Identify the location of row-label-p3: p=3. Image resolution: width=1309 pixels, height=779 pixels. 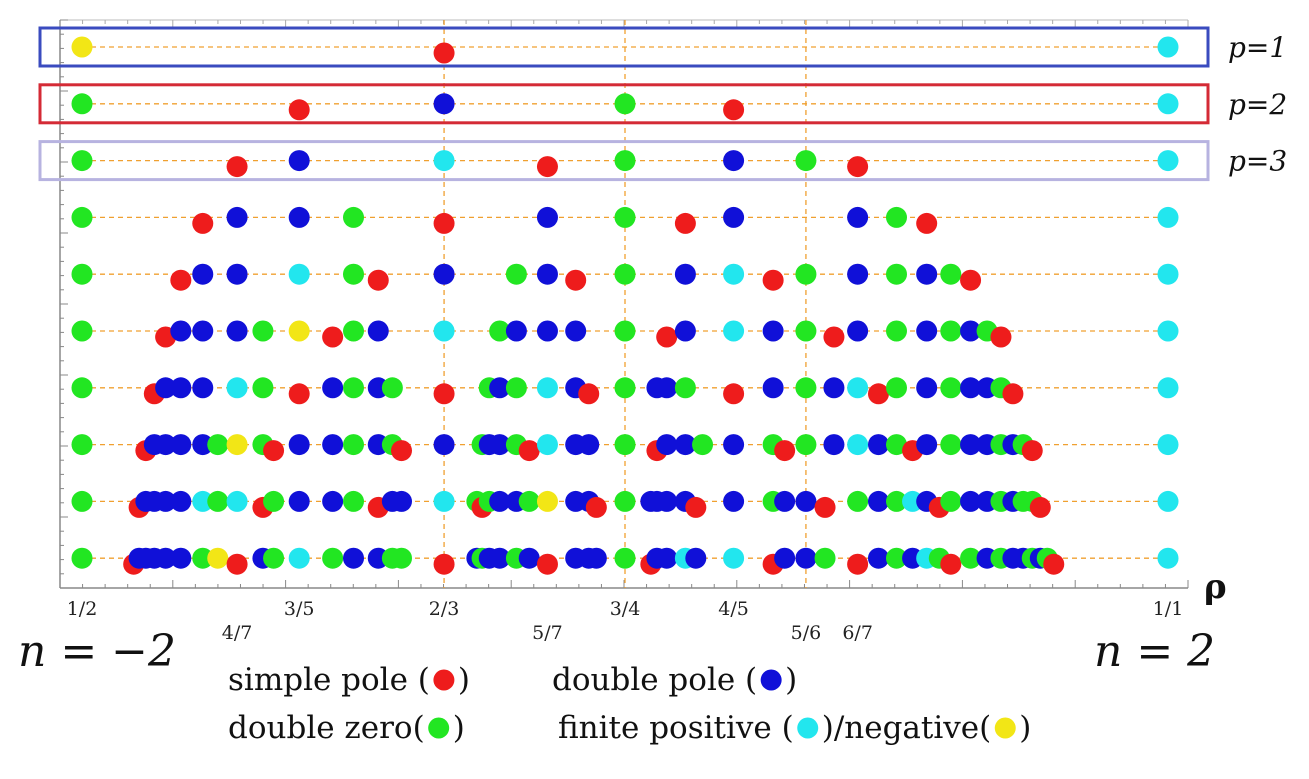
(1257, 161).